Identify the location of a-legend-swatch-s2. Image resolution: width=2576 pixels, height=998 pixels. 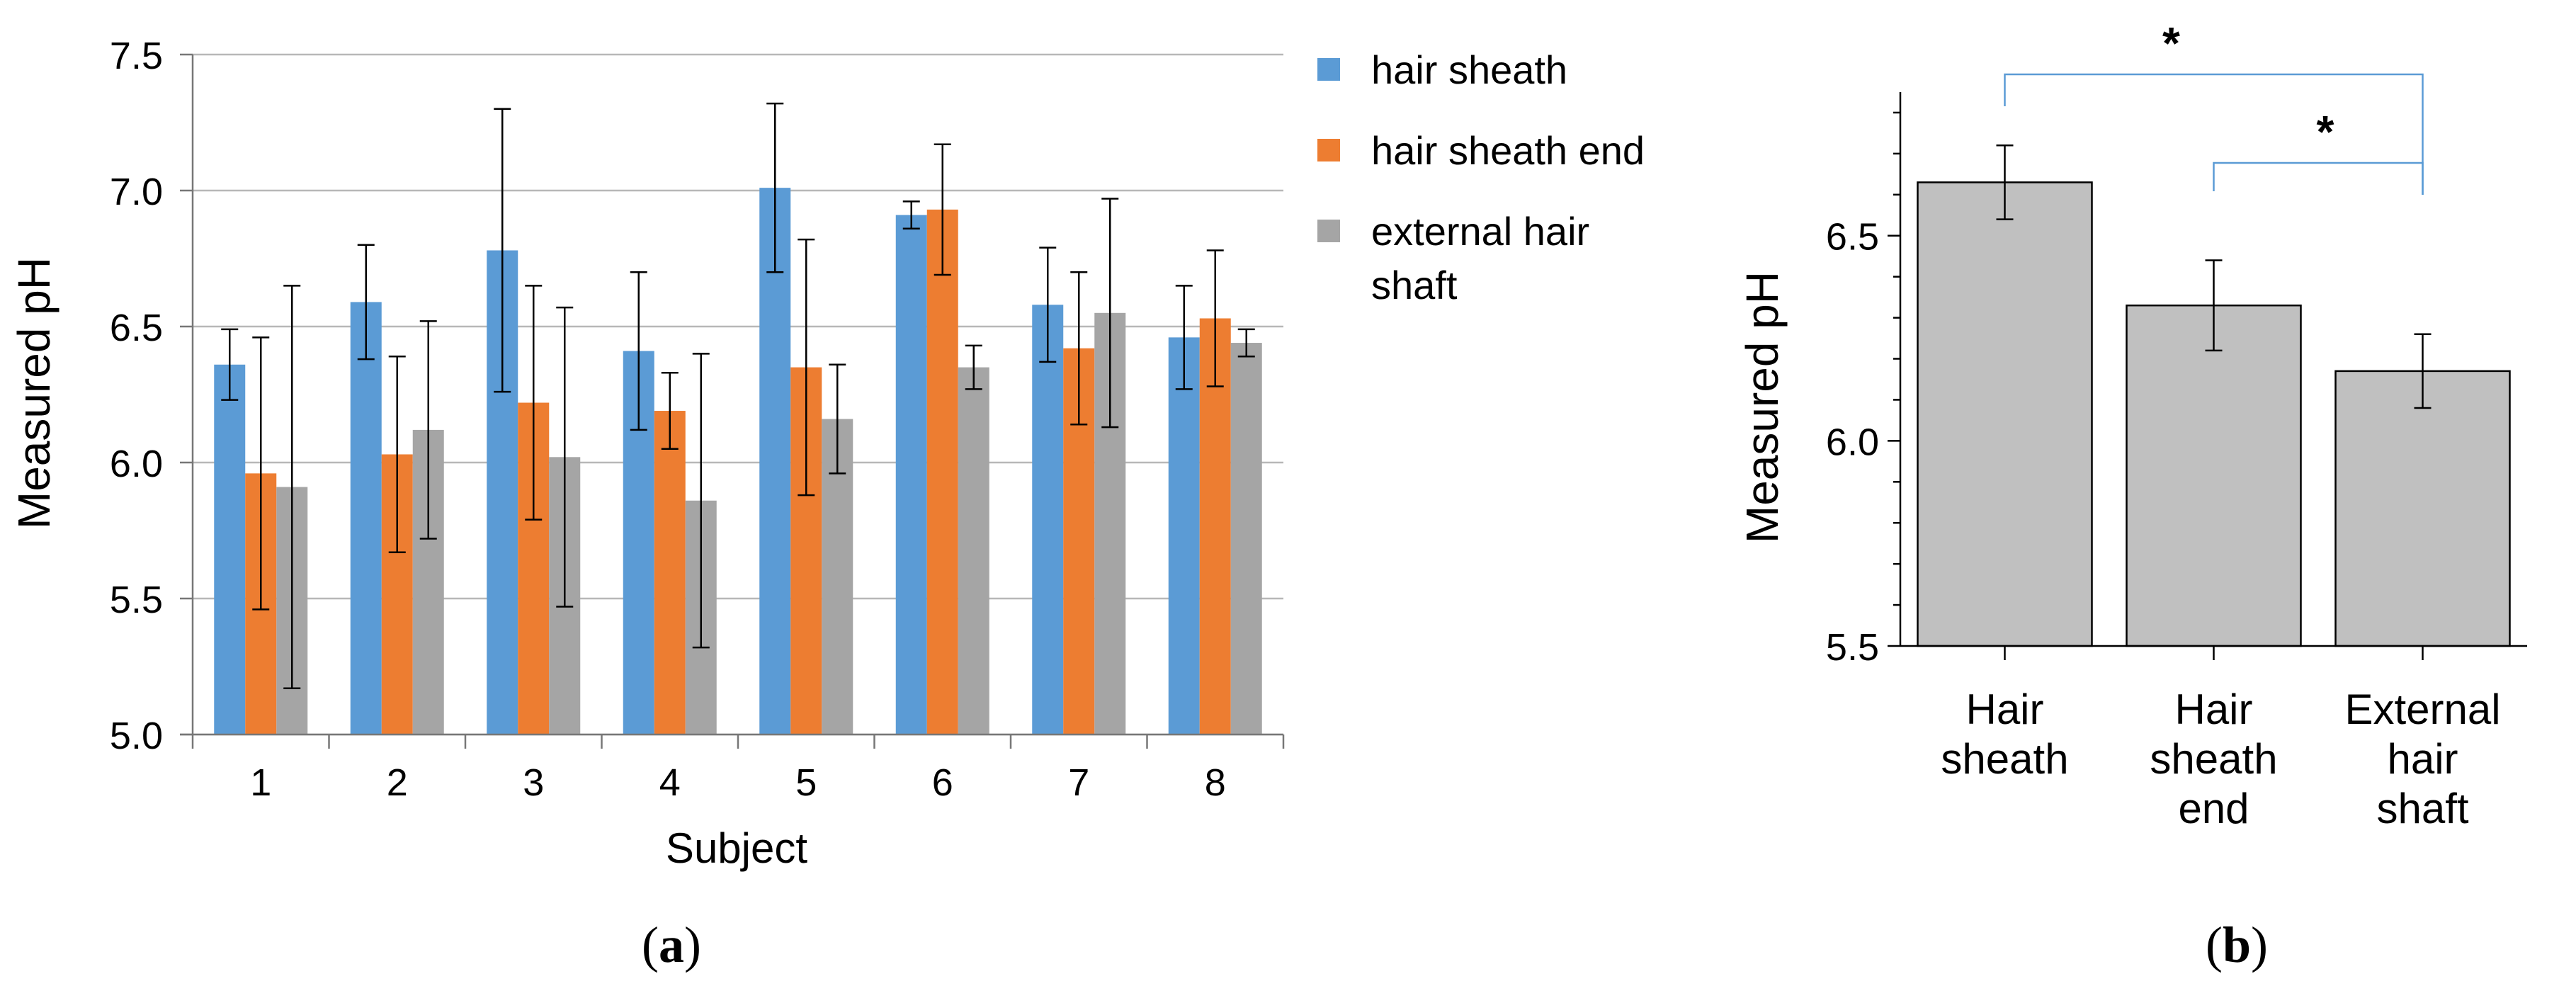
(1328, 150).